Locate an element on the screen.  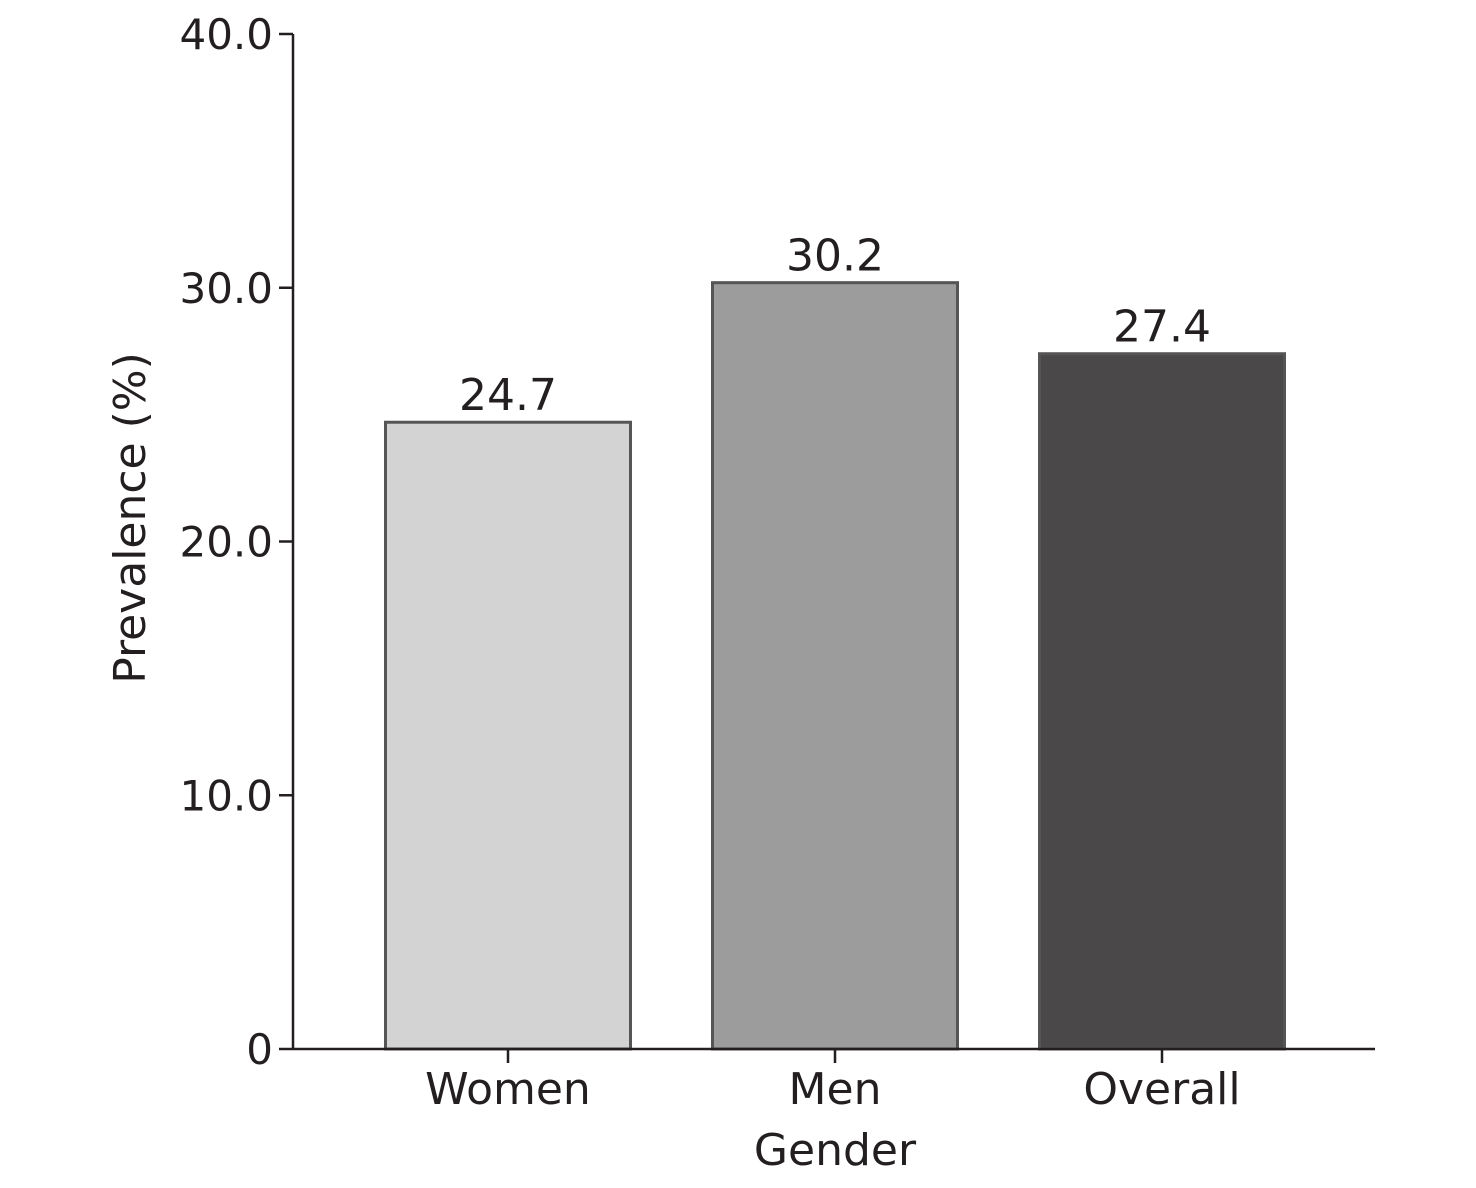
bar-men is located at coordinates (835, 666).